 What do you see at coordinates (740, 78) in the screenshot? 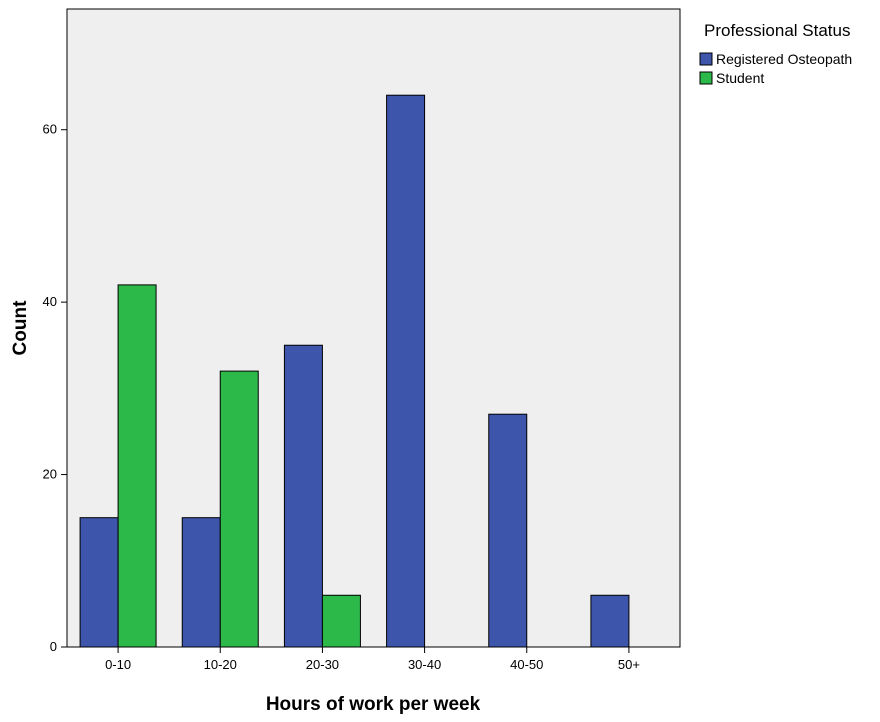
I see `legend-label-student: Student` at bounding box center [740, 78].